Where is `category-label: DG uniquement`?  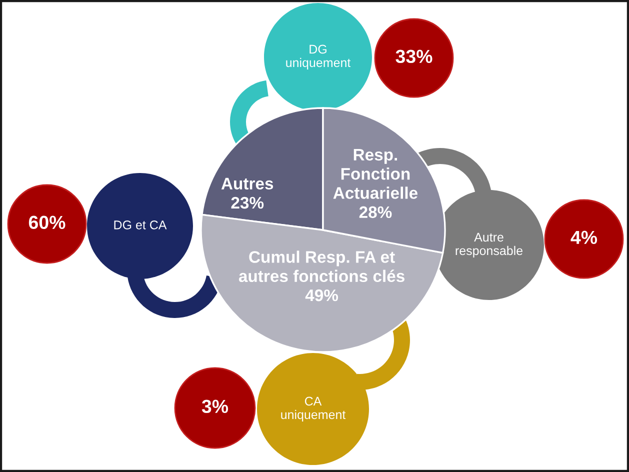
category-label: DG uniquement is located at coordinates (318, 57).